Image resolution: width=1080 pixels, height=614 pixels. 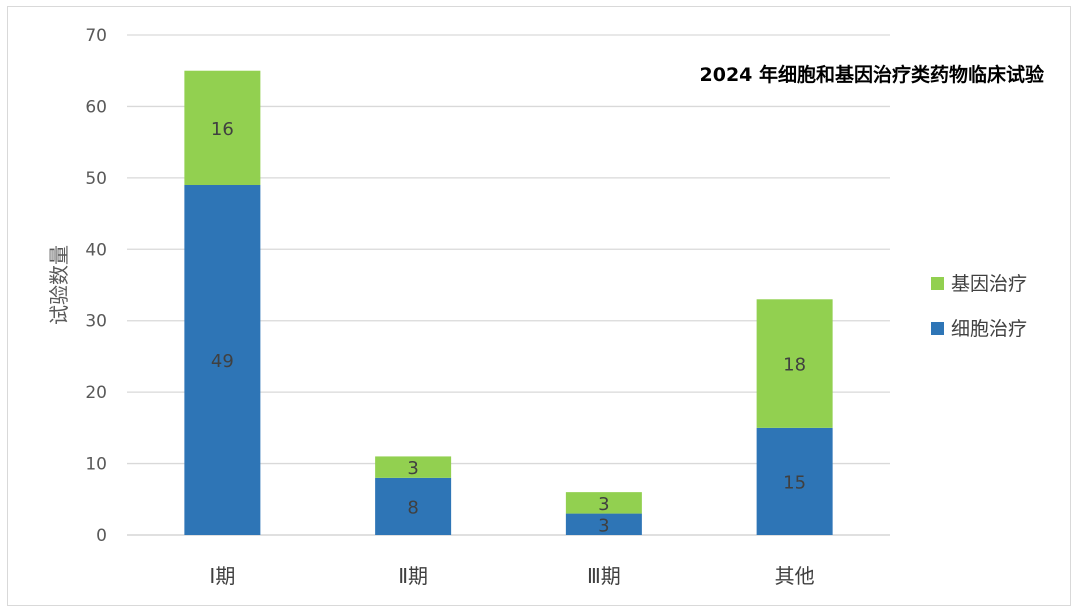 What do you see at coordinates (96, 393) in the screenshot?
I see `y-tick-label: 20` at bounding box center [96, 393].